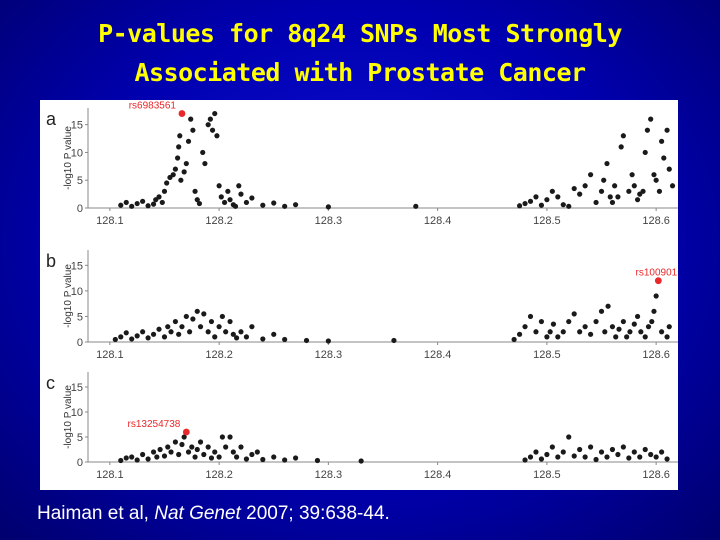 The height and width of the screenshot is (540, 720). What do you see at coordinates (656, 355) in the screenshot?
I see `x-tick-label: 128.6` at bounding box center [656, 355].